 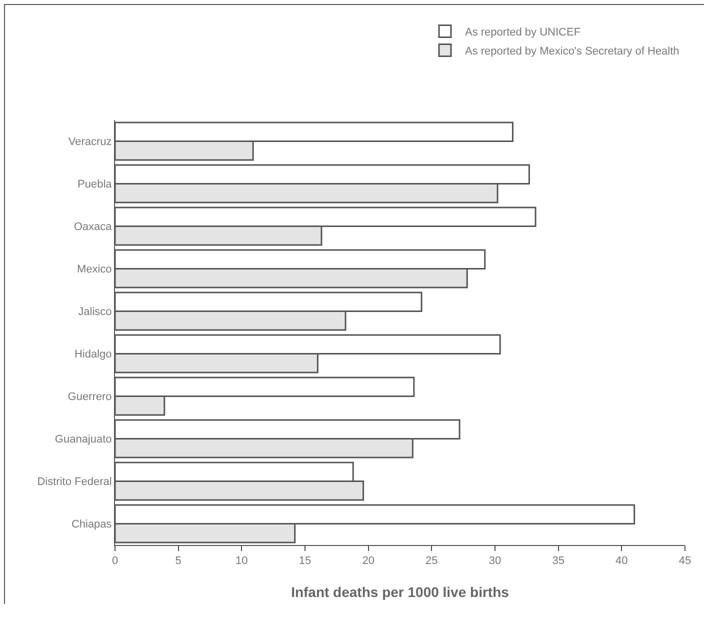 What do you see at coordinates (115, 561) in the screenshot?
I see `x-tick-label: 0` at bounding box center [115, 561].